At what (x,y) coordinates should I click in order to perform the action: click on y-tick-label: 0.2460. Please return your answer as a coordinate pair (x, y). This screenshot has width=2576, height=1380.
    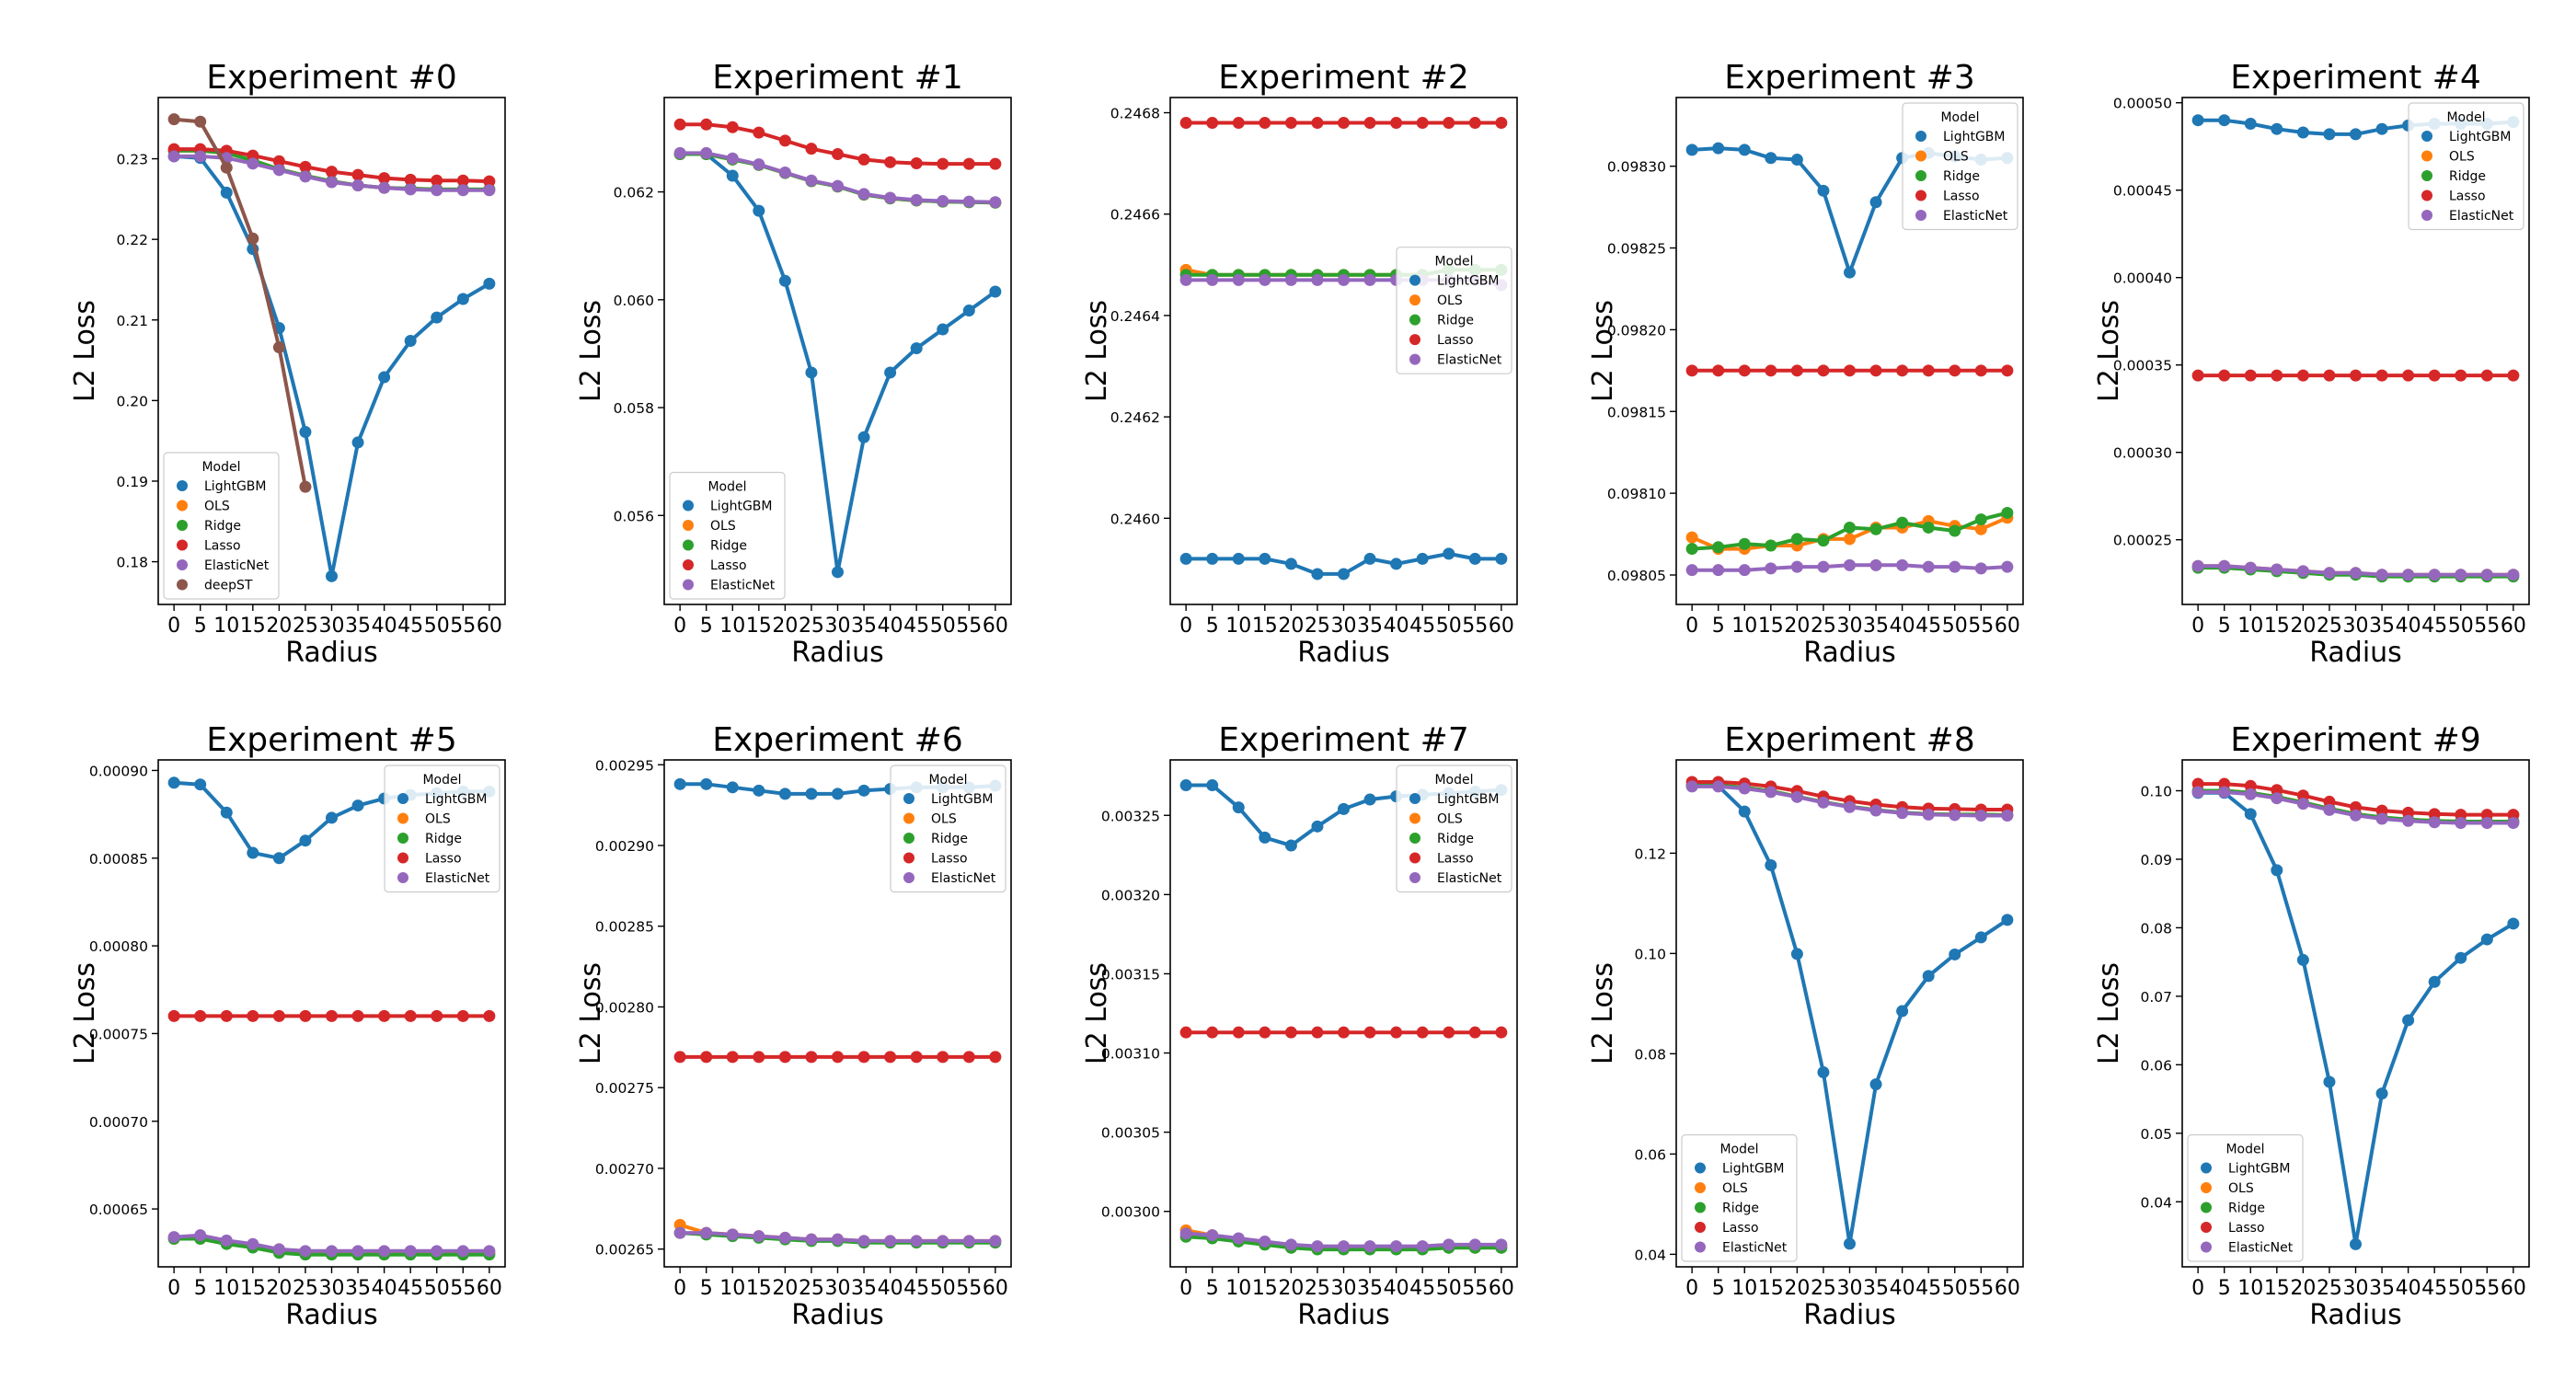
    Looking at the image, I should click on (1135, 519).